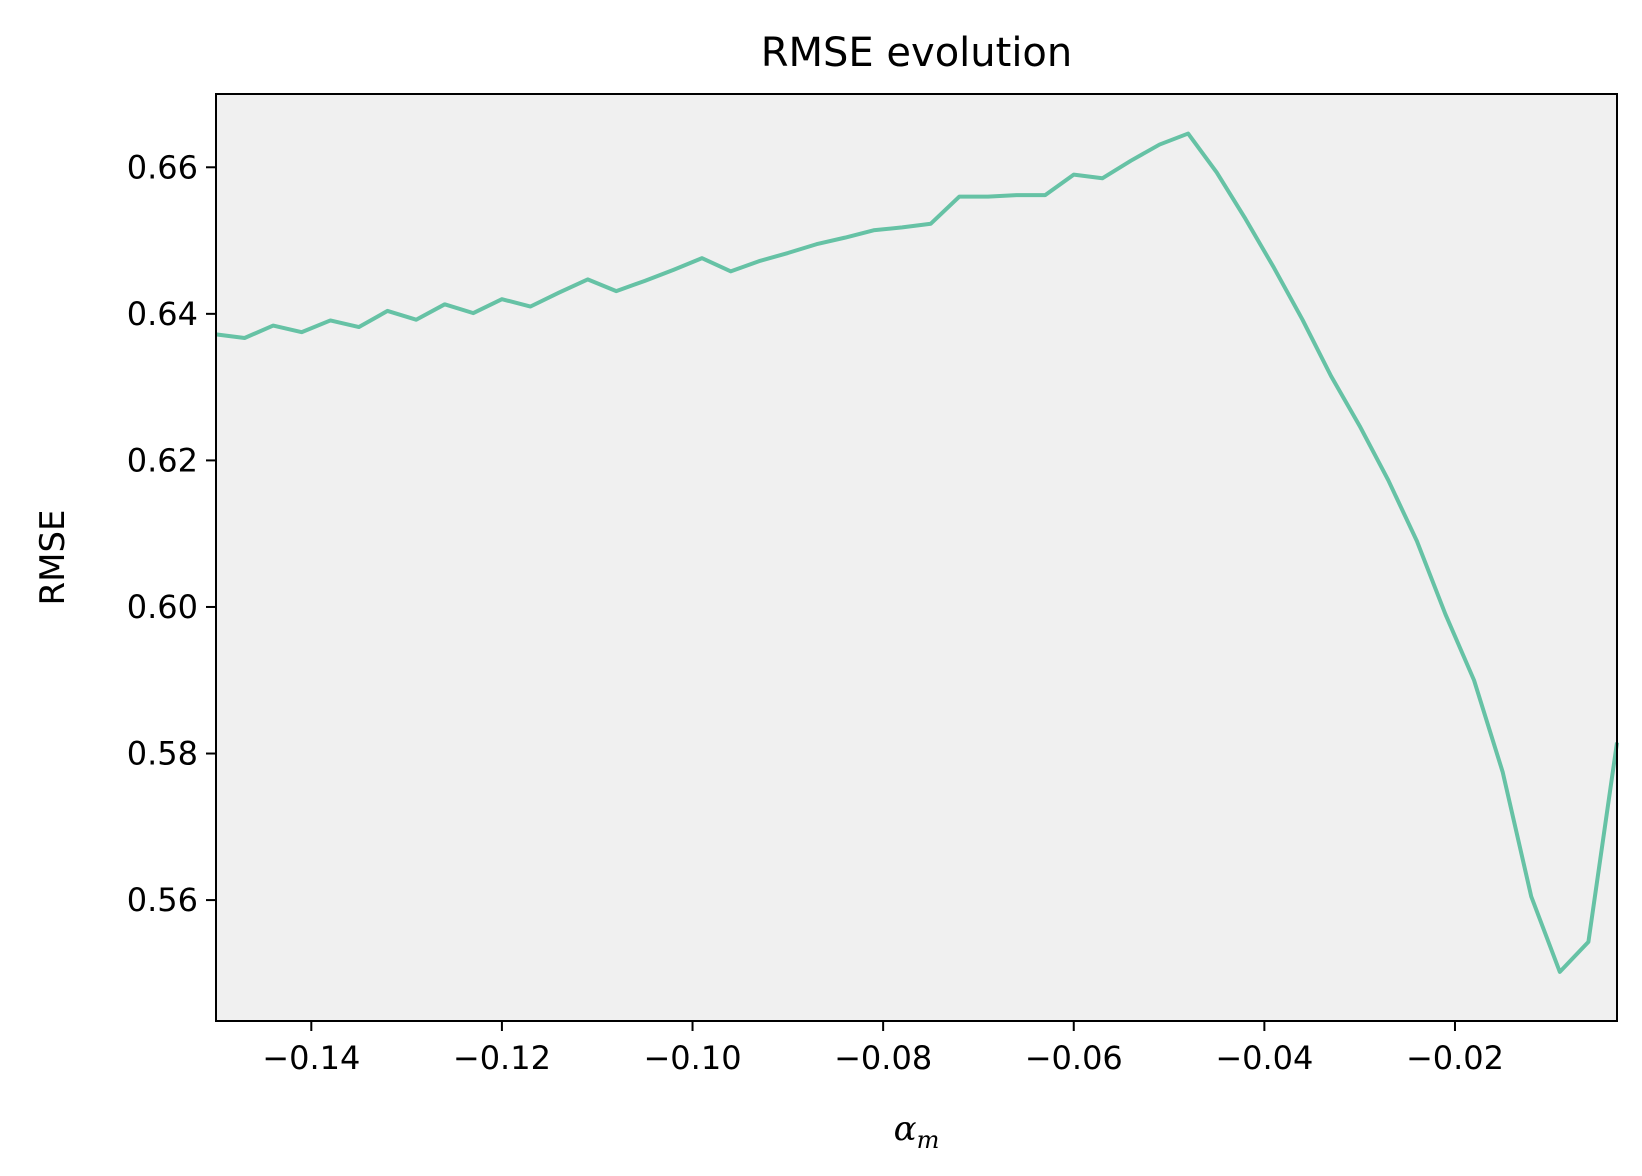 The width and height of the screenshot is (1642, 1176). What do you see at coordinates (171, 533) in the screenshot?
I see `y-axis-ticks: 0.56 0.58 0.60 0.62 0.64 0.66` at bounding box center [171, 533].